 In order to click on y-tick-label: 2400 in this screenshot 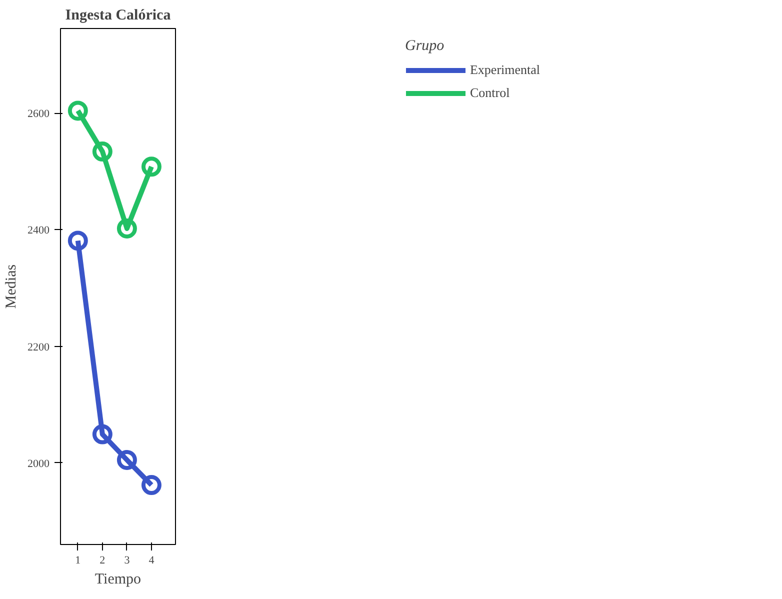, I will do `click(39, 230)`.